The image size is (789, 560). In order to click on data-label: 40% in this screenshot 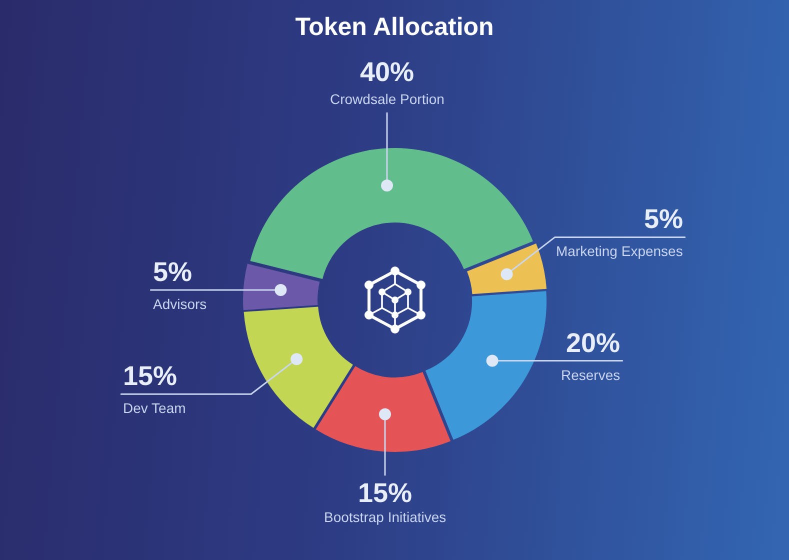, I will do `click(387, 72)`.